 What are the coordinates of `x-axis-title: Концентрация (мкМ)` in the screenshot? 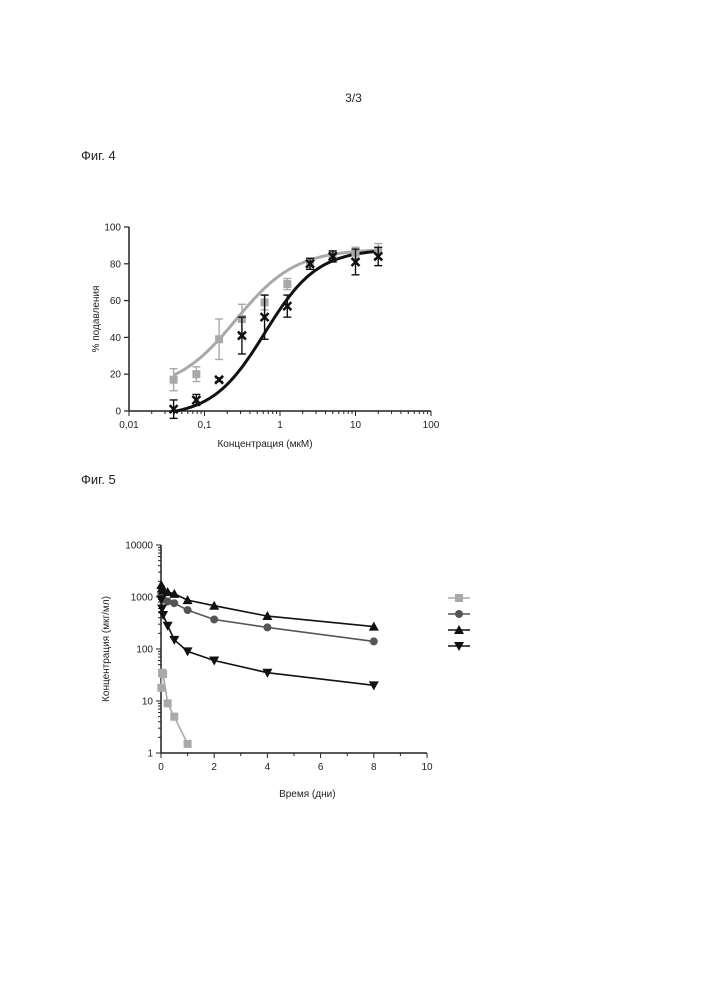 It's located at (264, 444).